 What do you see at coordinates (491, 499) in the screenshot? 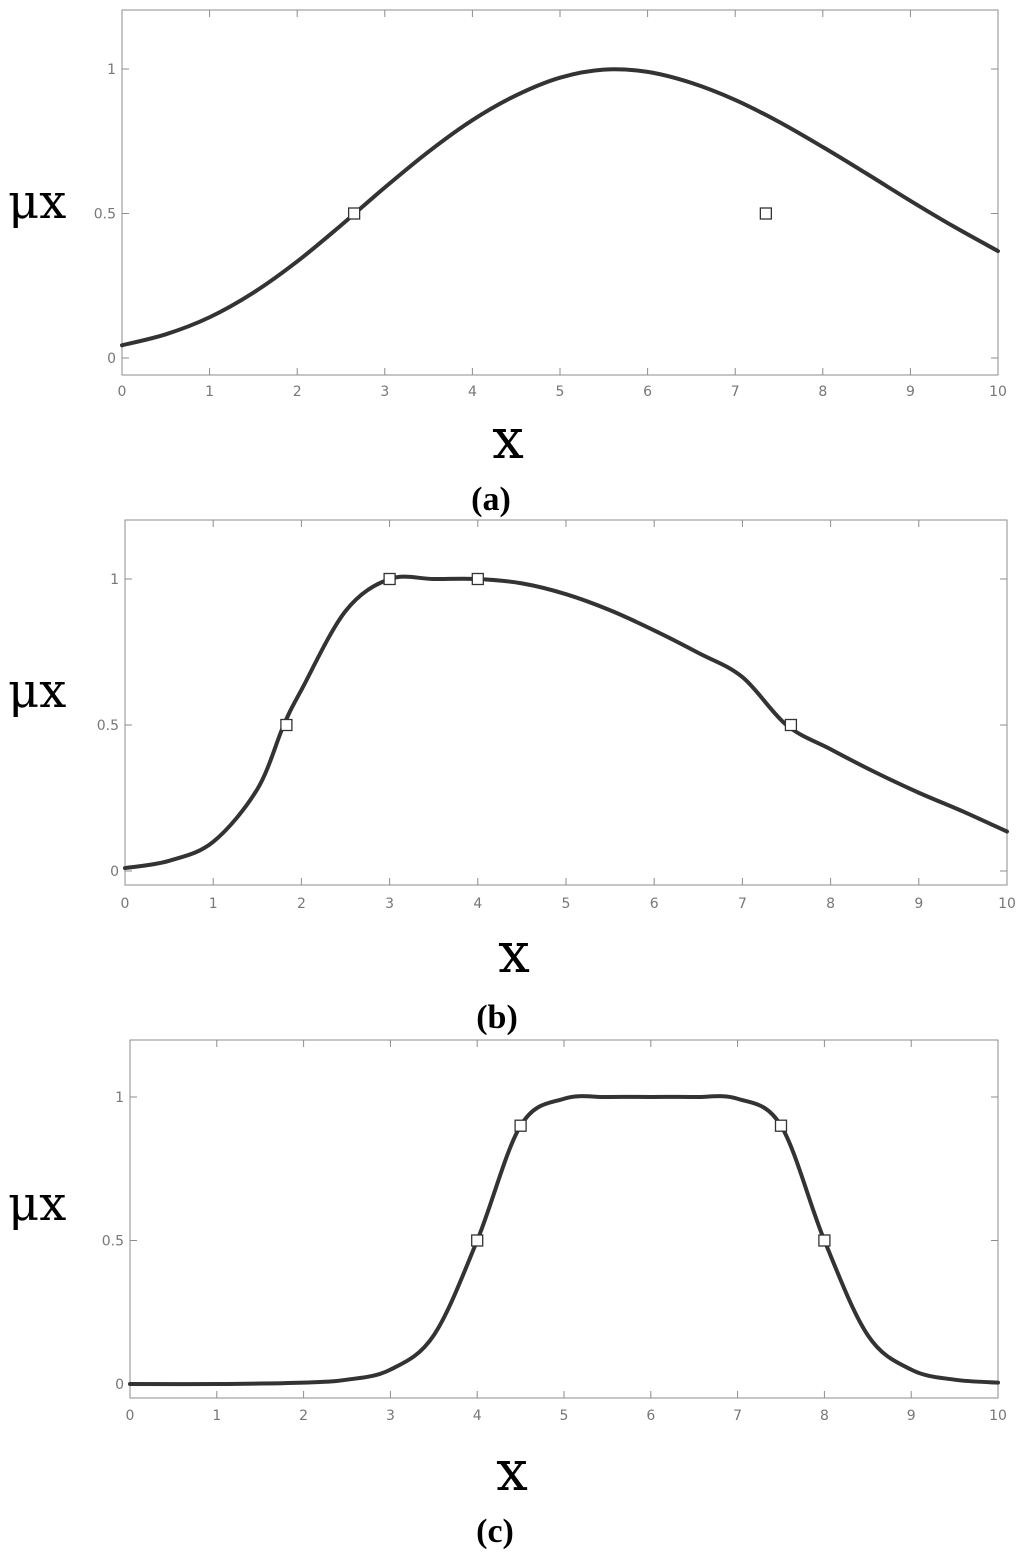
I see `figure-caption: (a)` at bounding box center [491, 499].